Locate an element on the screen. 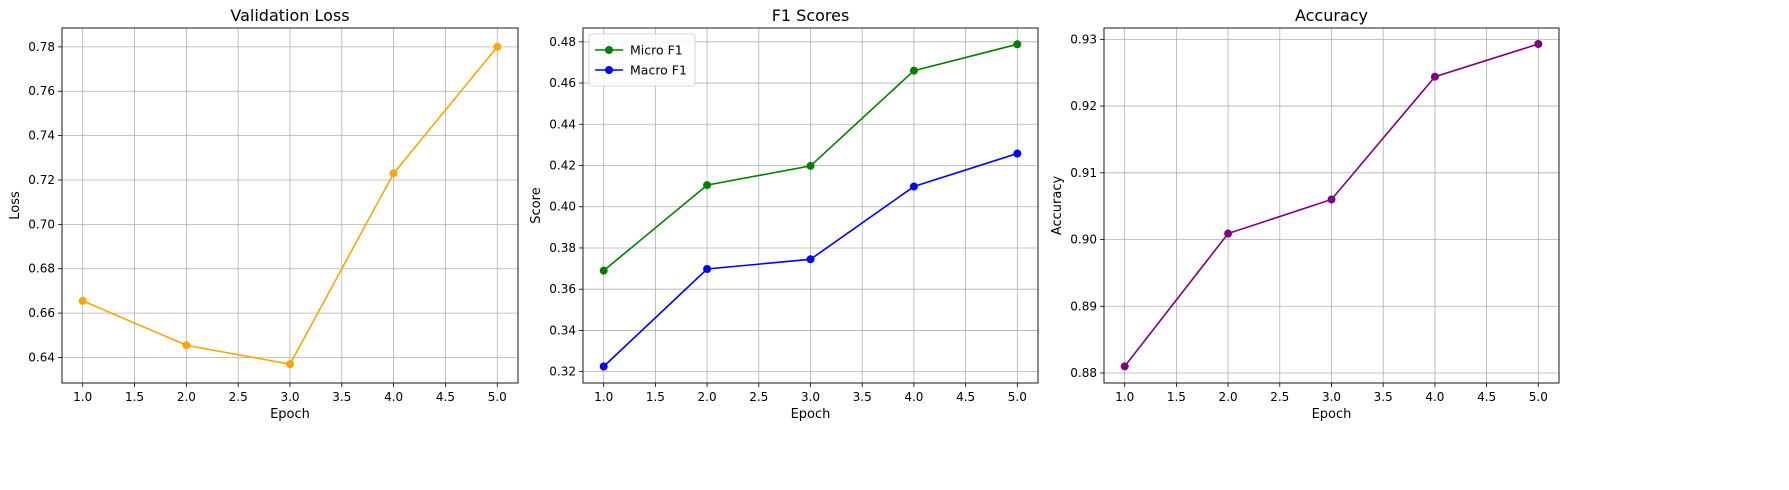 Image resolution: width=1789 pixels, height=490 pixels. y-tick-label: 0.32 is located at coordinates (562, 372).